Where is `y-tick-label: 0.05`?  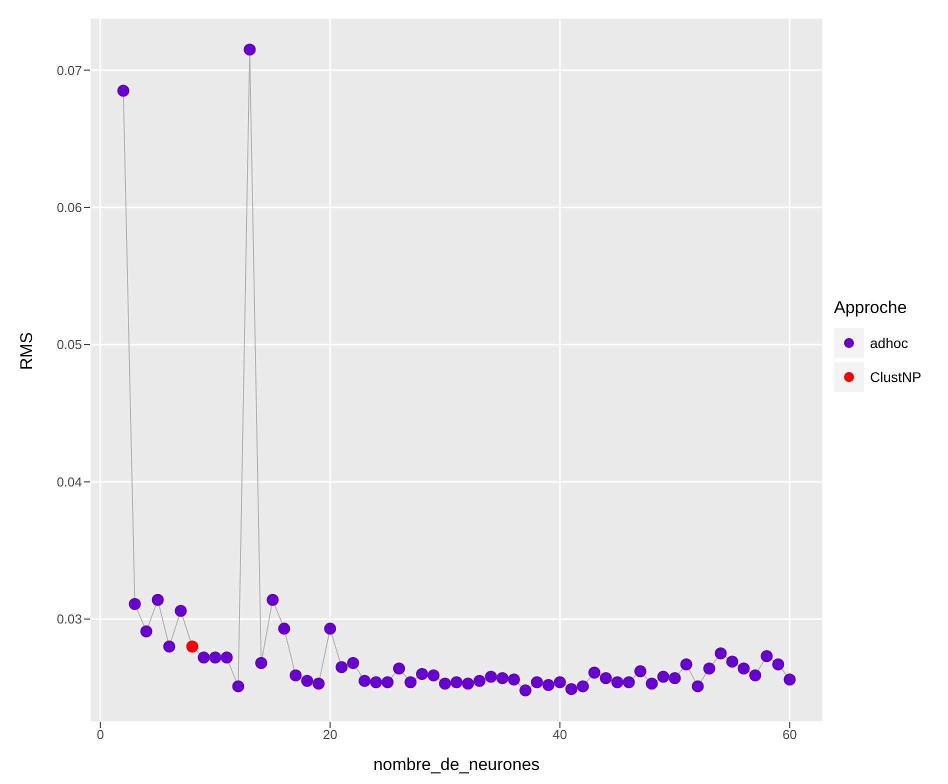 y-tick-label: 0.05 is located at coordinates (69, 344).